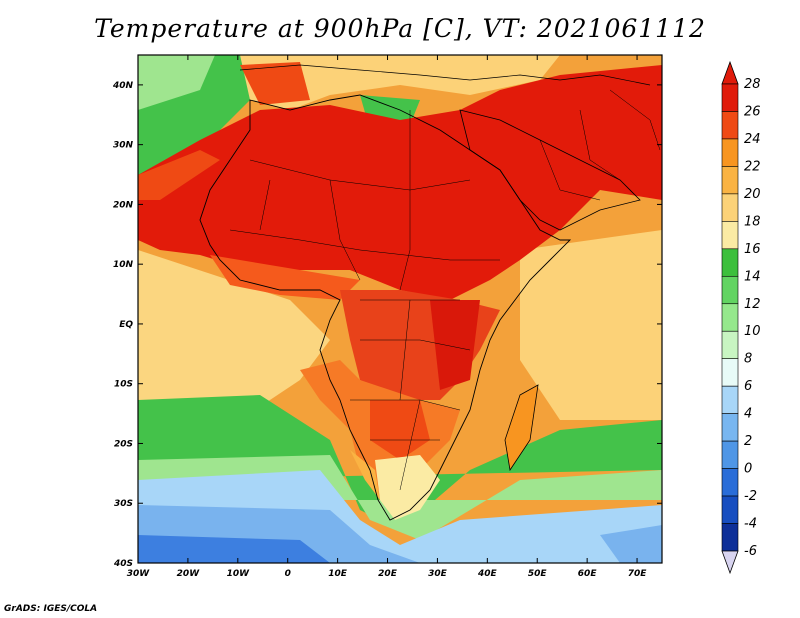  What do you see at coordinates (407, 487) in the screenshot?
I see `south-africa-cool` at bounding box center [407, 487].